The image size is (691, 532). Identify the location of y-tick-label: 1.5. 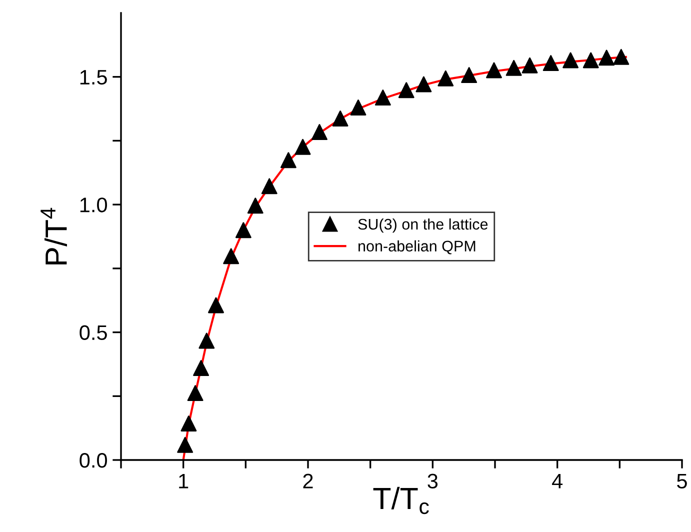
(93, 77).